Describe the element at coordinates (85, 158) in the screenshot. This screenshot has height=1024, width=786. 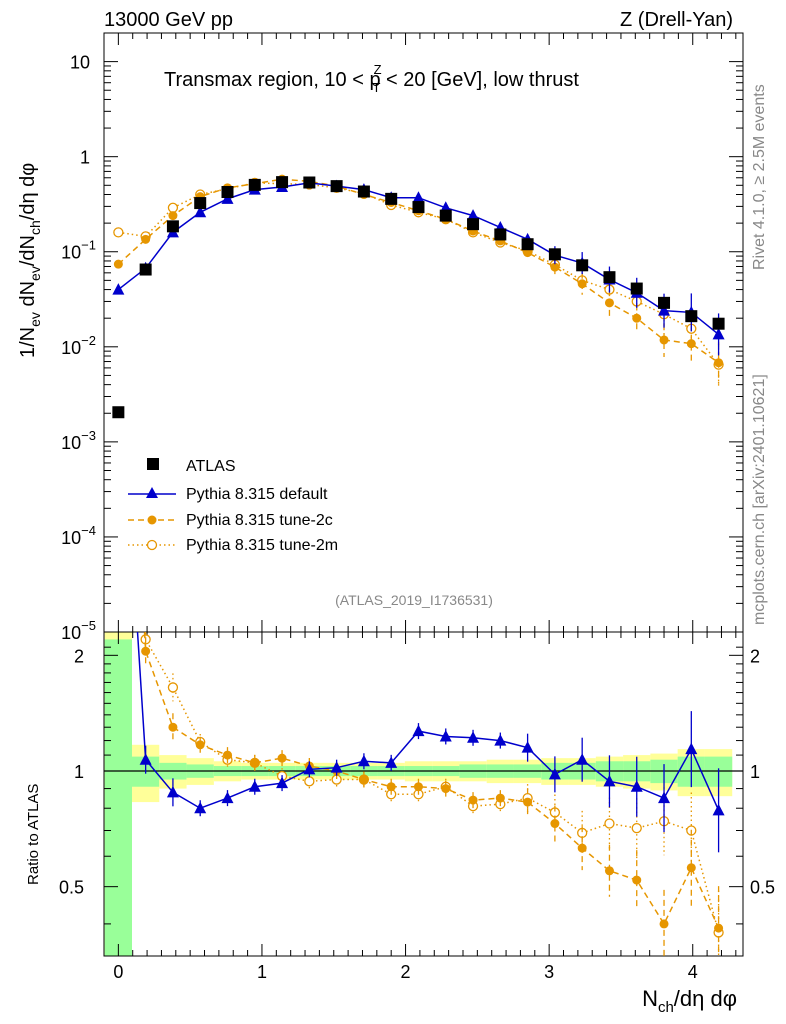
I see `y-tick-label-main: 1` at that location.